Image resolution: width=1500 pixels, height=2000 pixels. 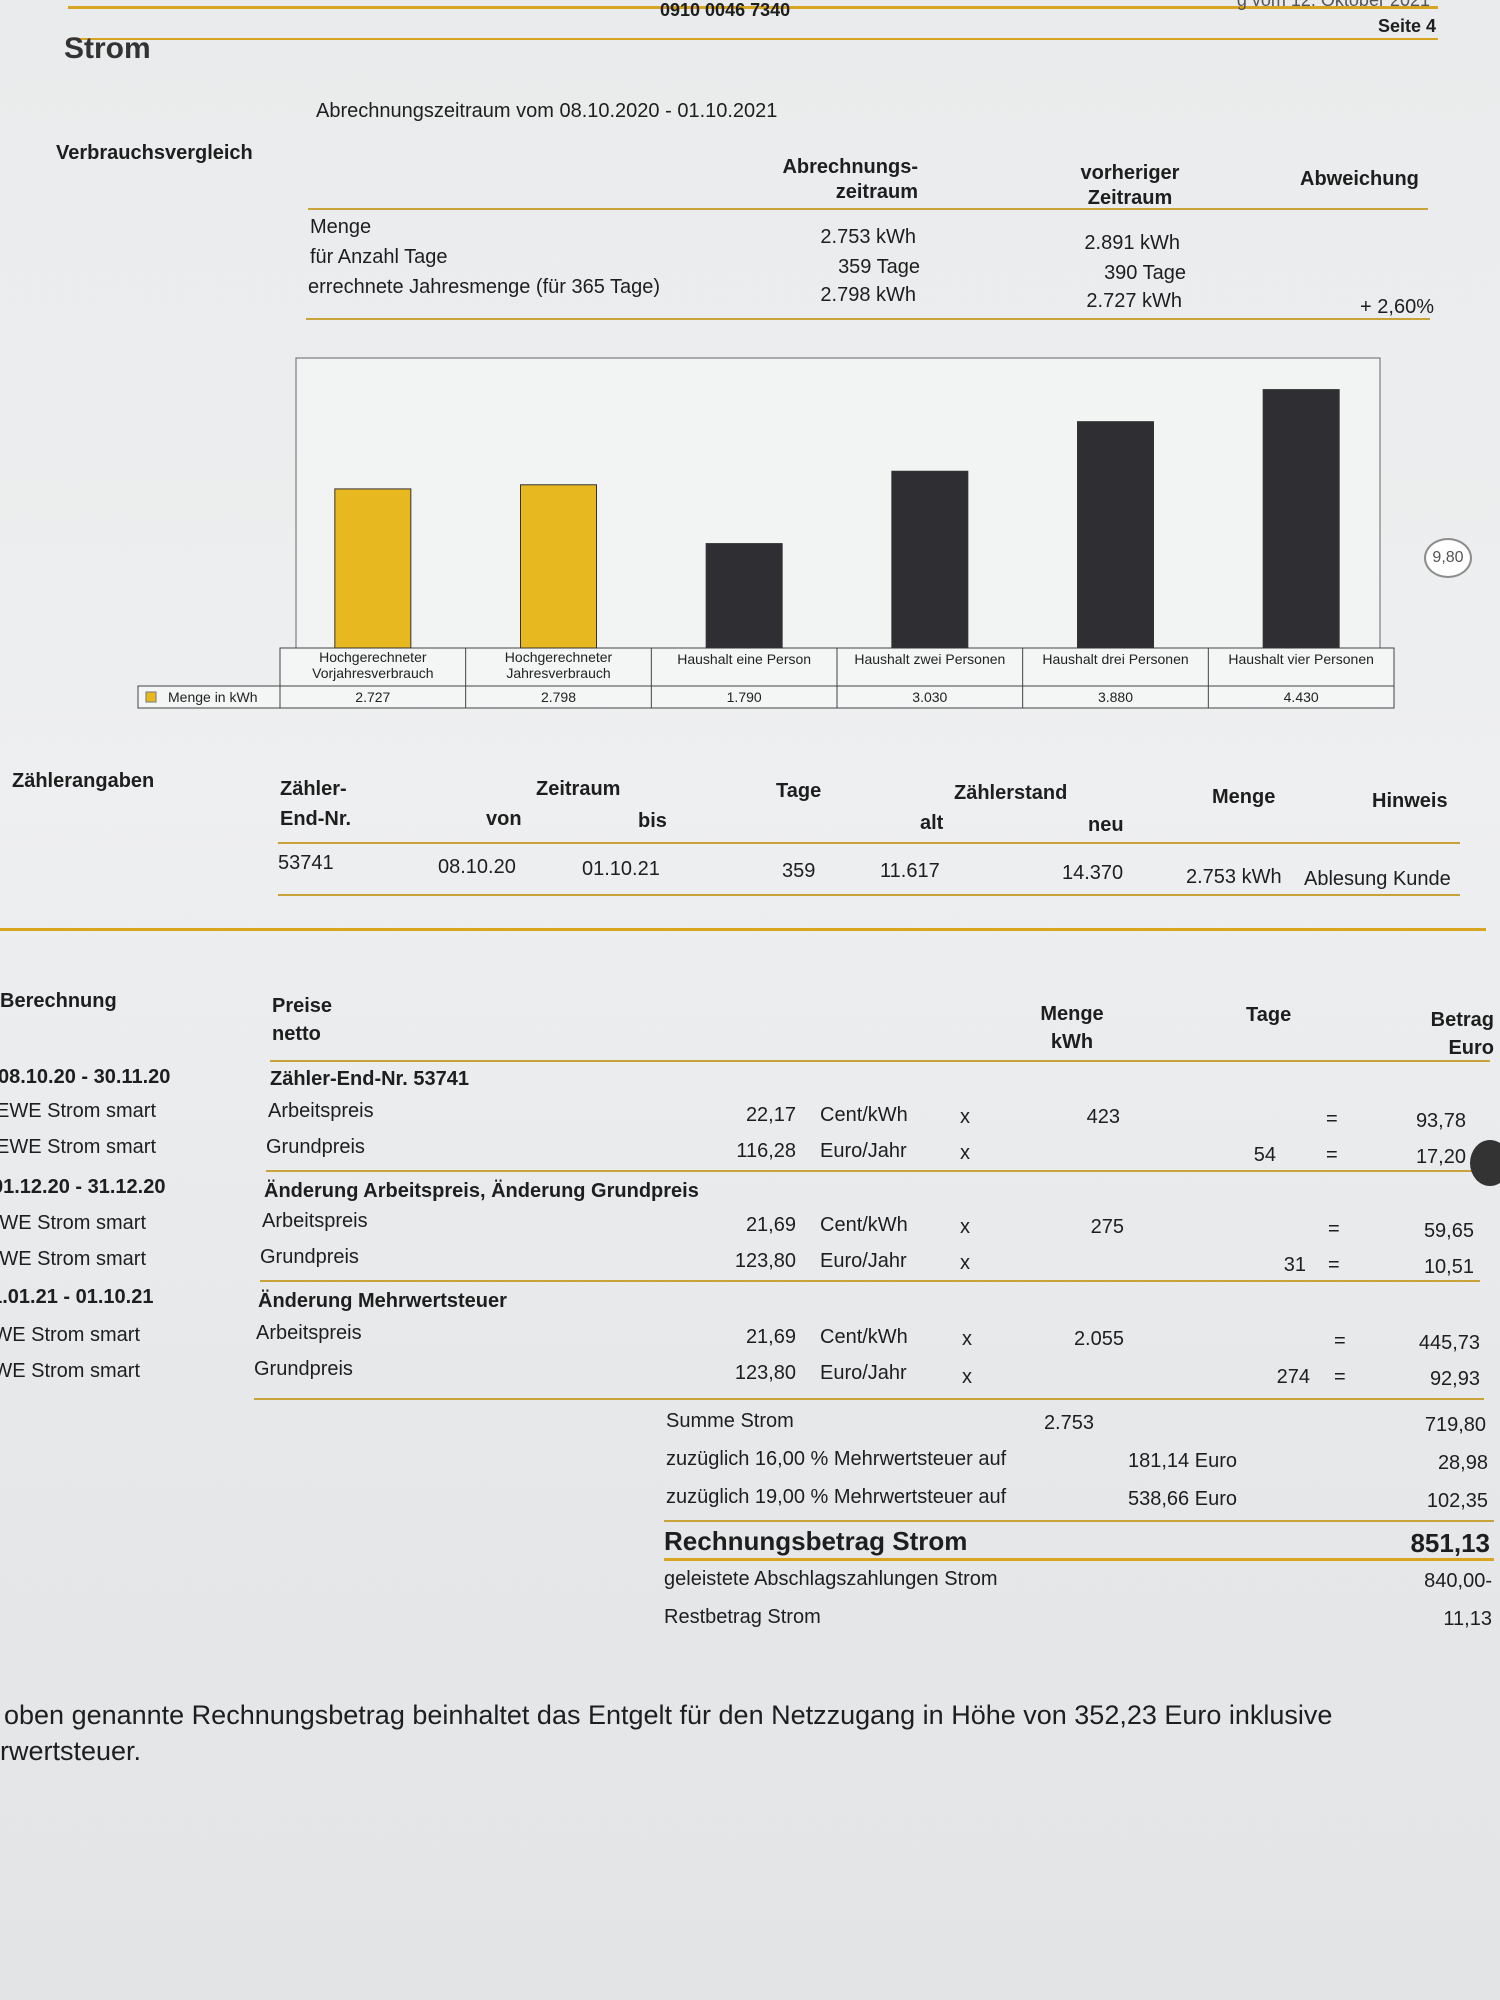 I want to click on page-number: Seite 4, so click(x=1406, y=26).